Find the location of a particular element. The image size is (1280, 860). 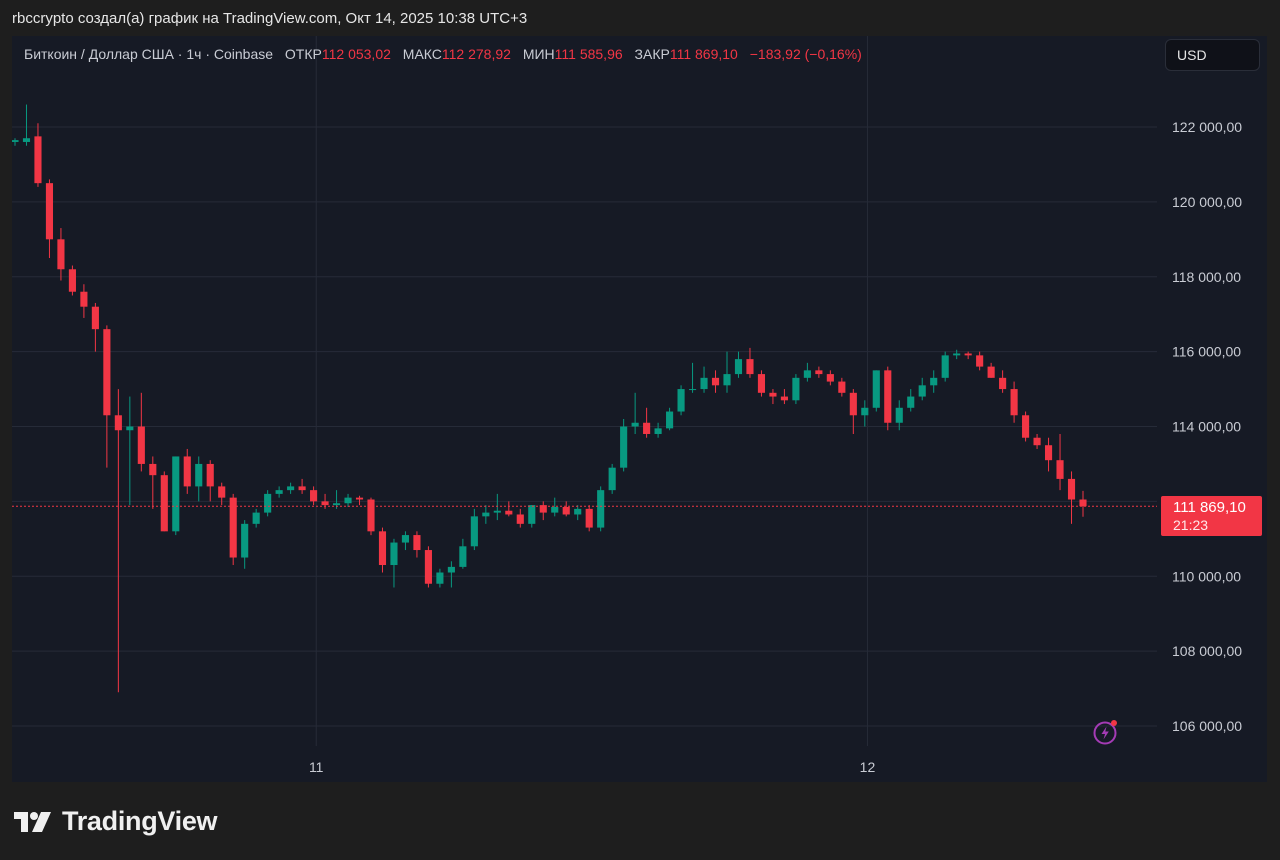

currency-button: USD is located at coordinates (1212, 55).